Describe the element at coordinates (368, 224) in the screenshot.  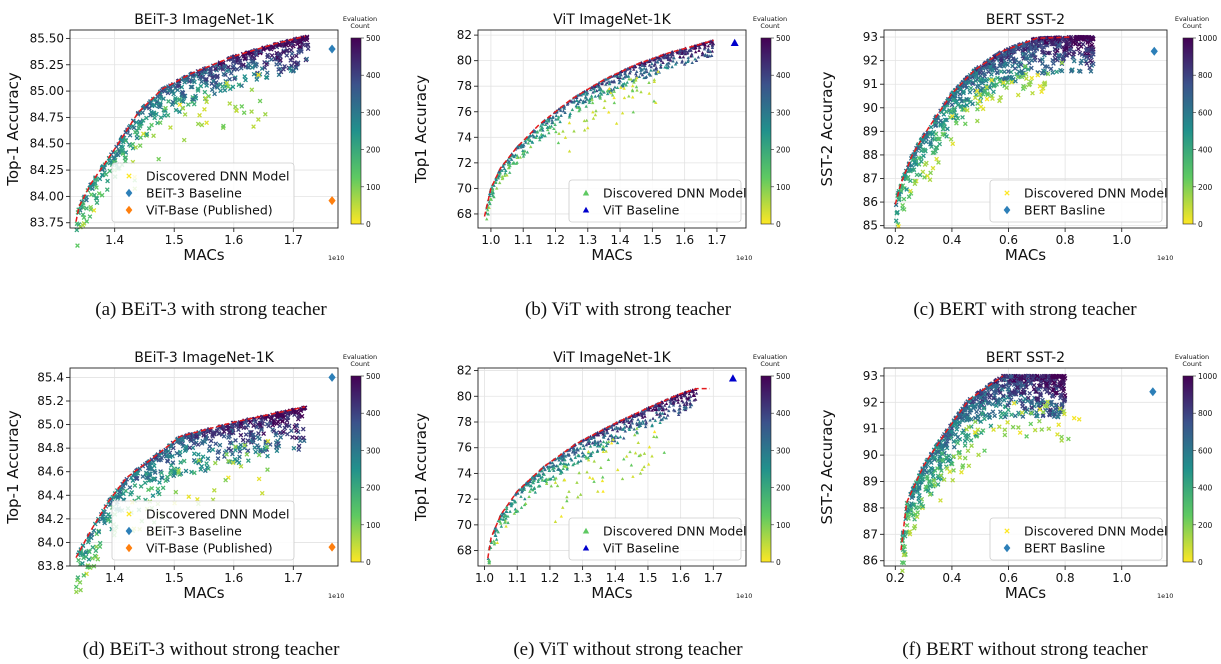
I see `colorbar-tick-label: 0` at that location.